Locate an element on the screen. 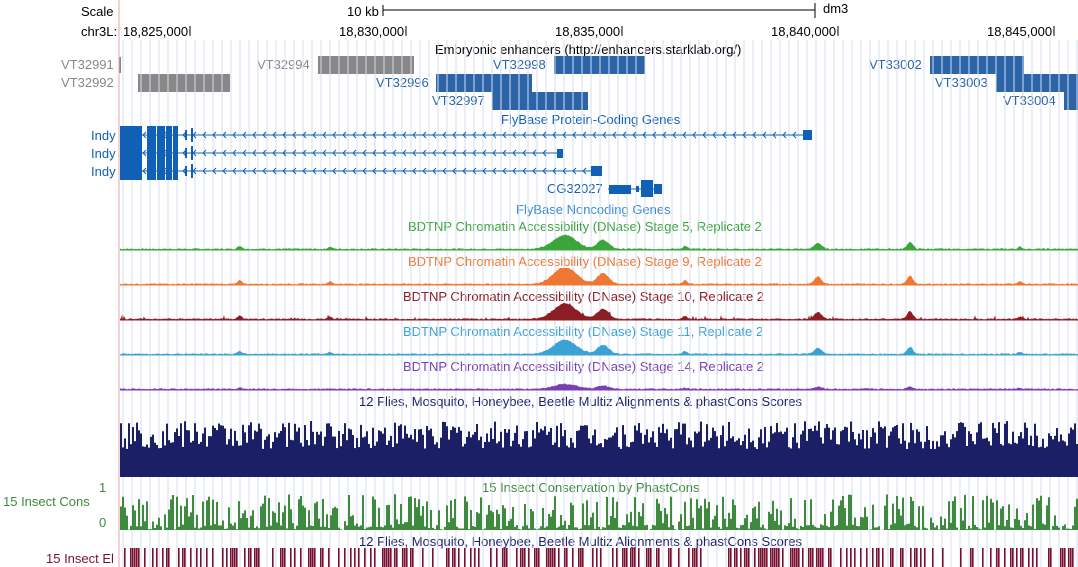 The height and width of the screenshot is (567, 1078). position-tick-label: 18,830,000 is located at coordinates (372, 31).